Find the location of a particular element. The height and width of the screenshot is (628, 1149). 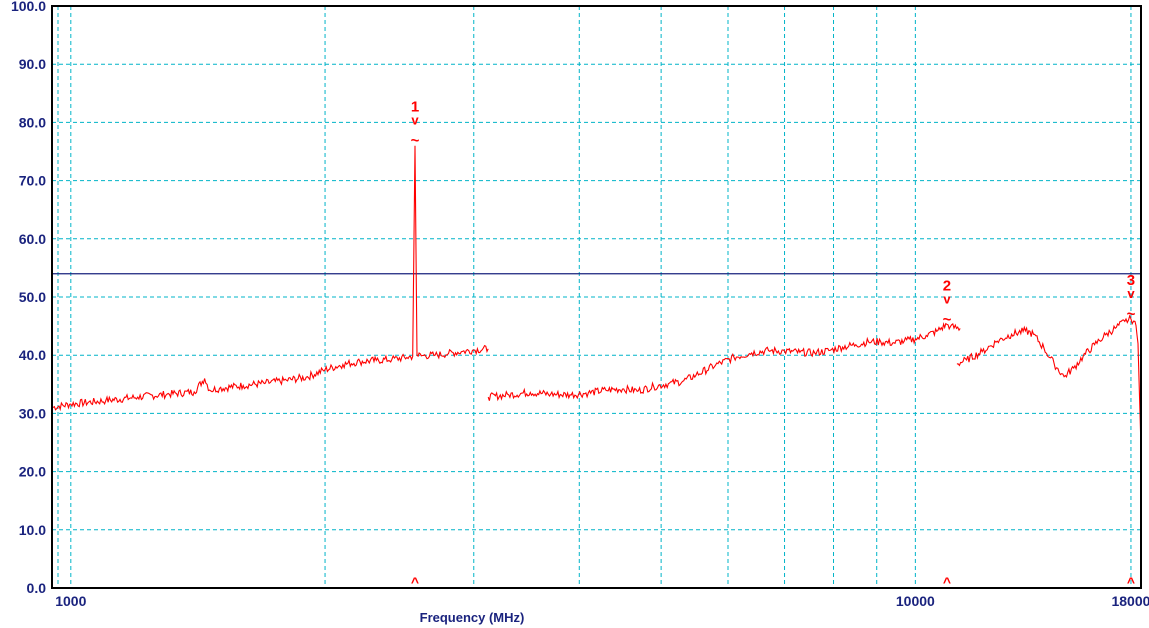

marker-1-pointer: v is located at coordinates (415, 120).